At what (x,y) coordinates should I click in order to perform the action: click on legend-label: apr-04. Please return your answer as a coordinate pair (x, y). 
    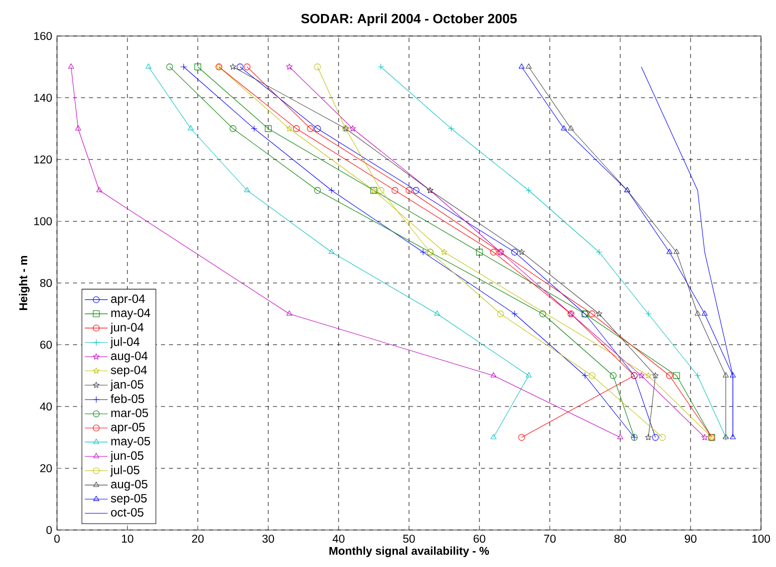
    Looking at the image, I should click on (128, 300).